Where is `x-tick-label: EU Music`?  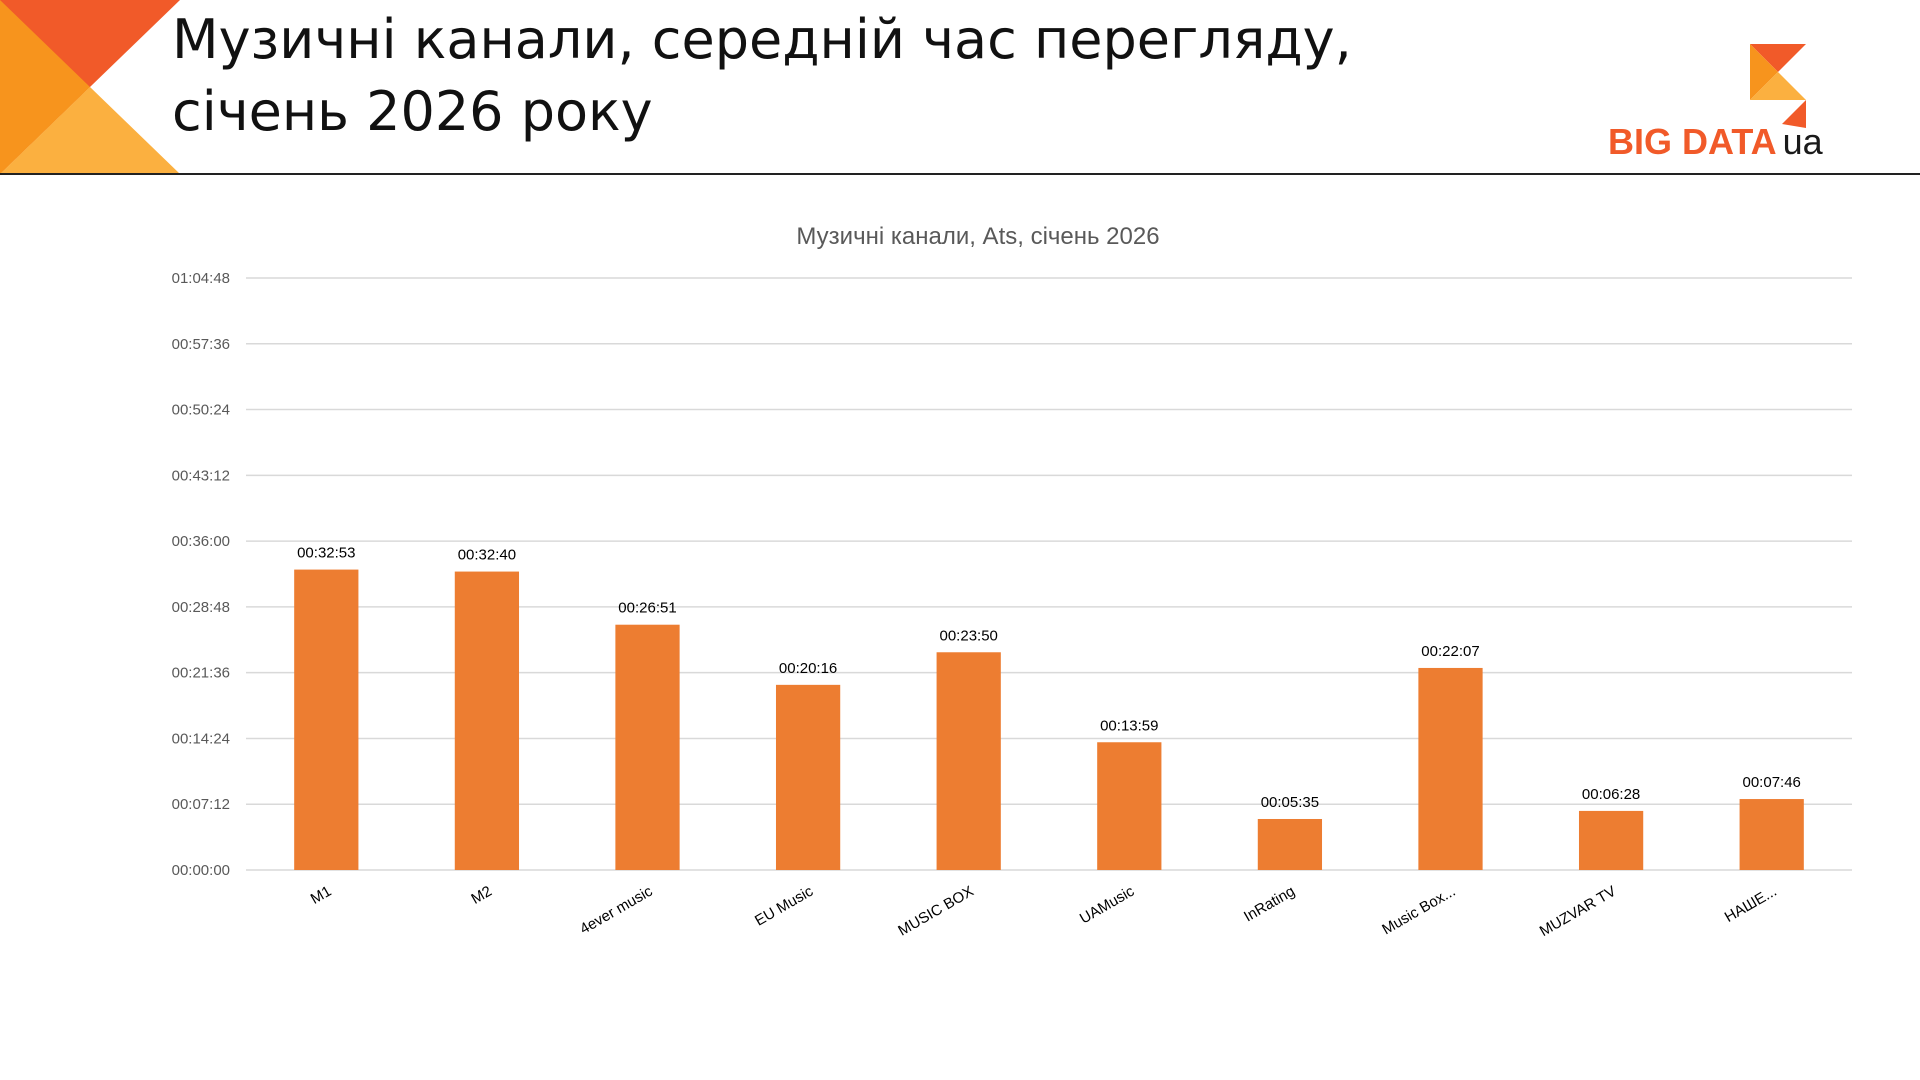
x-tick-label: EU Music is located at coordinates (784, 905).